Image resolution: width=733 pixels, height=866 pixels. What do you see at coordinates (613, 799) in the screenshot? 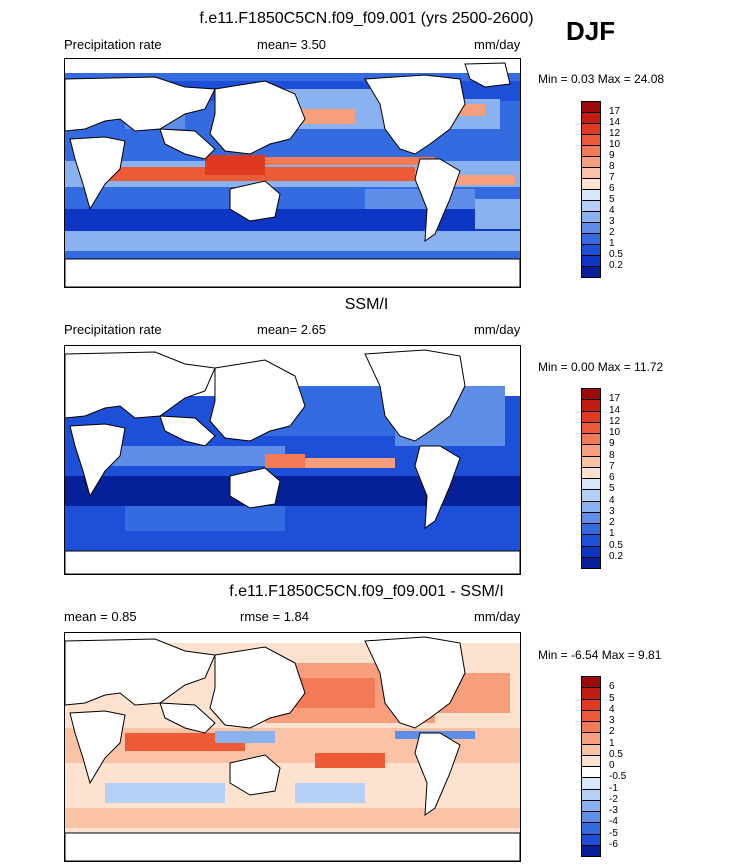
I see `colorbar-tick-label: -2` at bounding box center [613, 799].